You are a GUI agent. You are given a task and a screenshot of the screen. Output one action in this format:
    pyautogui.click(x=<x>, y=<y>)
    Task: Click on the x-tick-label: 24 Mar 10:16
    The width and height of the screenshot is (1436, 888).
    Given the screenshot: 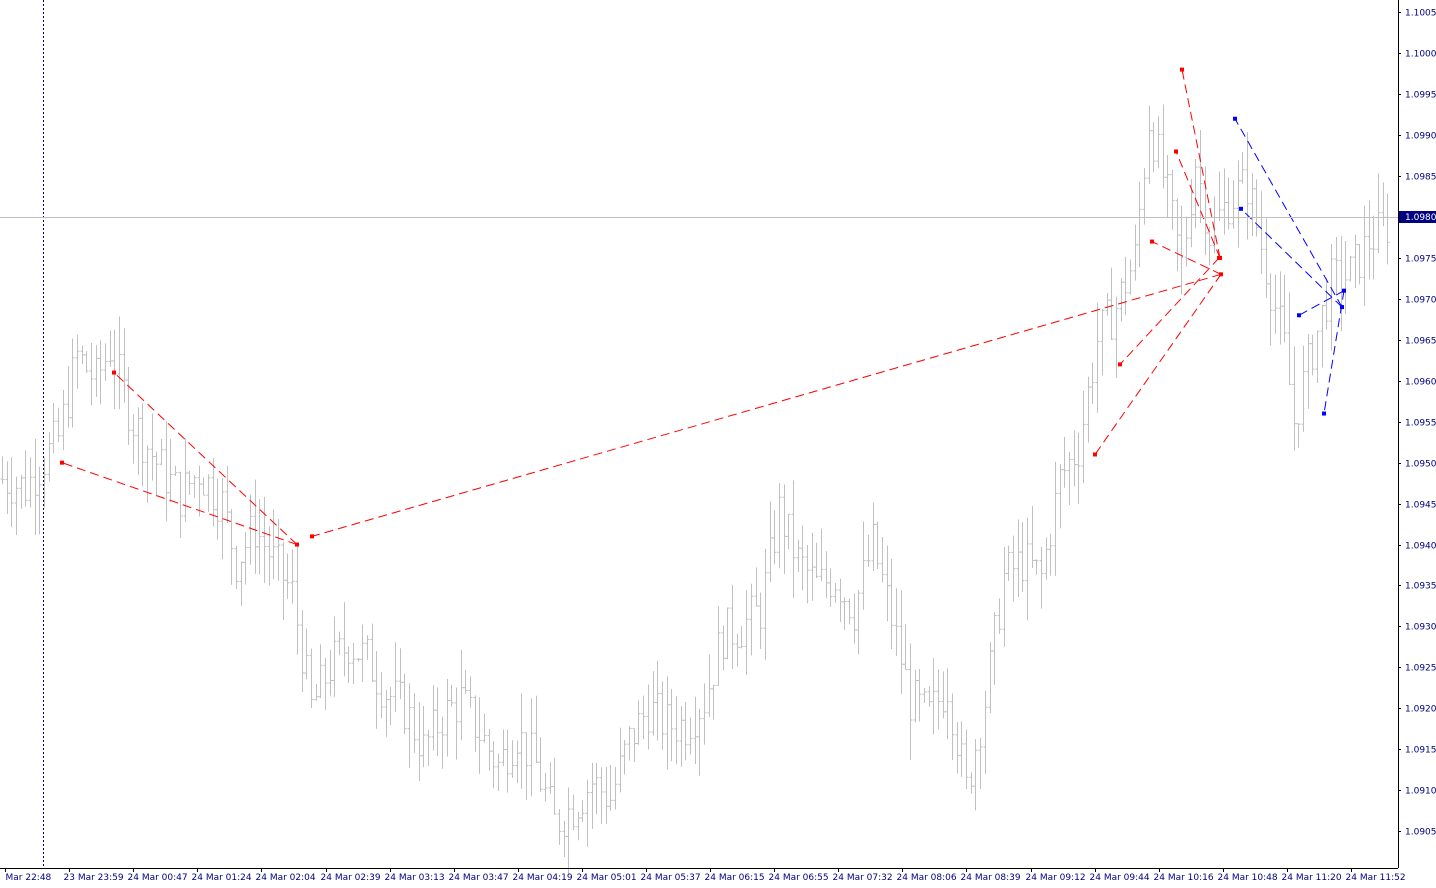 What is the action you would take?
    pyautogui.click(x=1184, y=878)
    